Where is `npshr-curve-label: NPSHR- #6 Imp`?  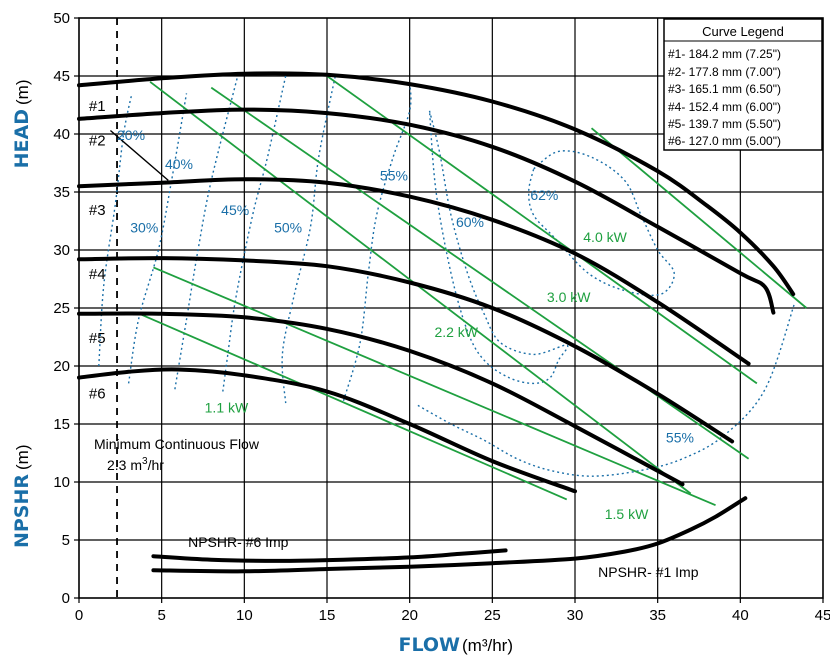 npshr-curve-label: NPSHR- #6 Imp is located at coordinates (238, 542).